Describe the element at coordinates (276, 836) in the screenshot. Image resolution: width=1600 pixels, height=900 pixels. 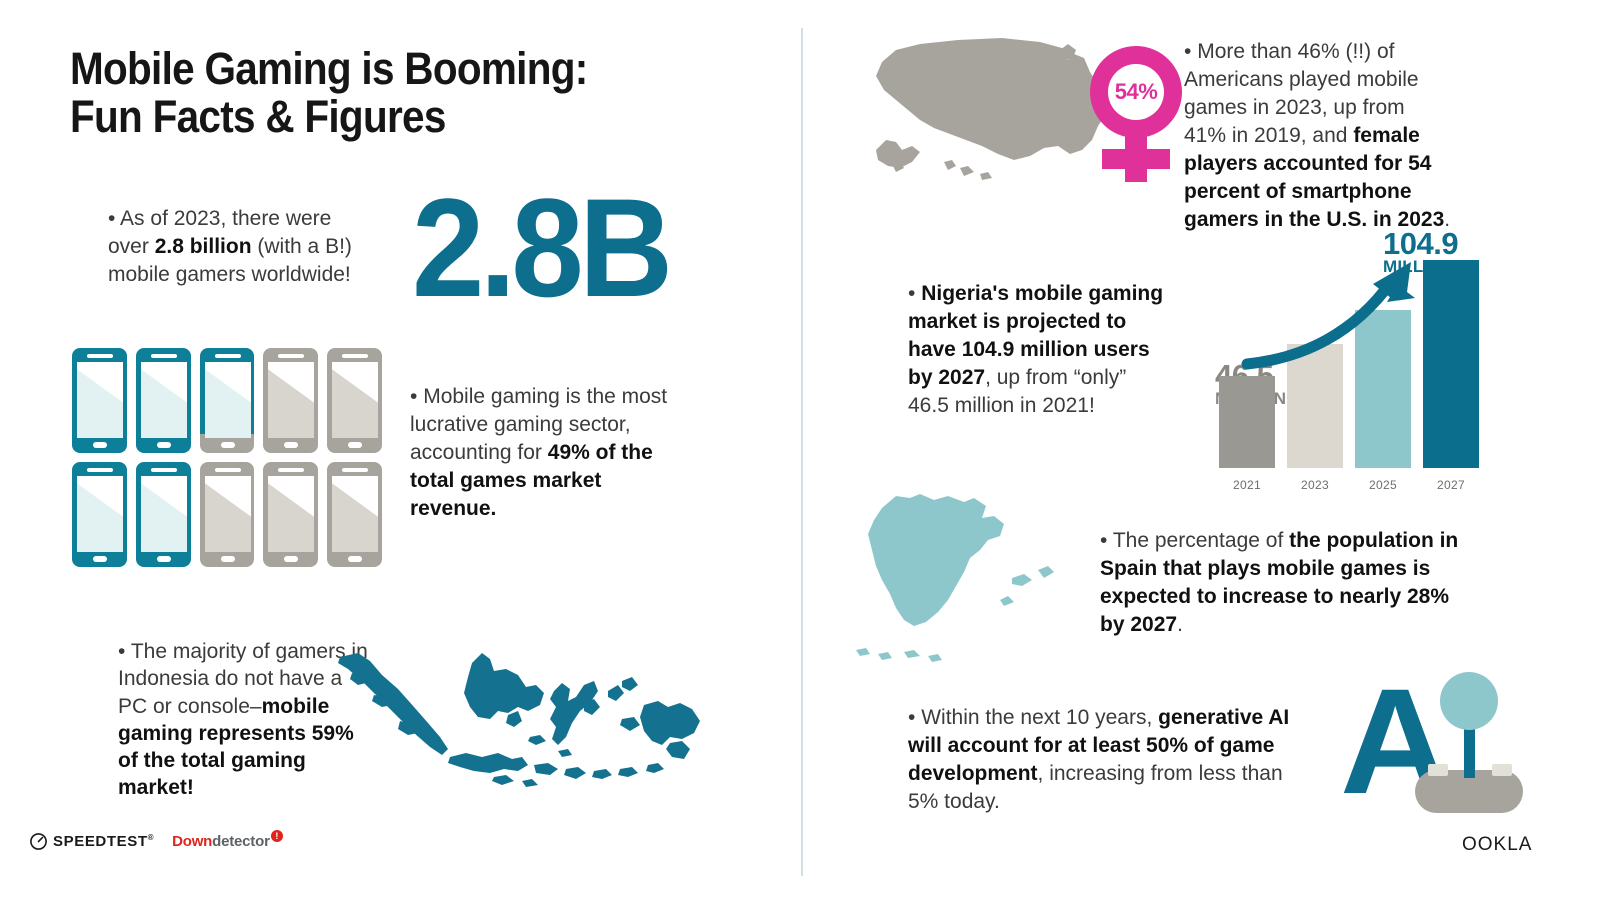
I see `downdetector-badge-icon: !` at that location.